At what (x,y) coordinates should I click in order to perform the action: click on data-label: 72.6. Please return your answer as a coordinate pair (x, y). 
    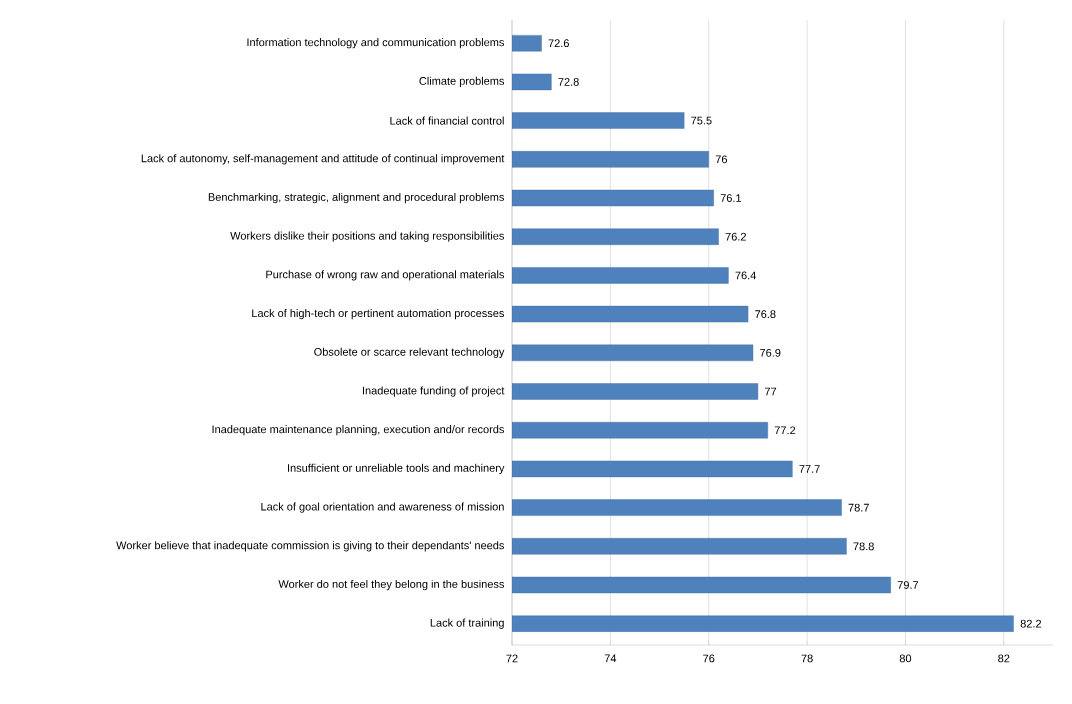
    Looking at the image, I should click on (558, 43).